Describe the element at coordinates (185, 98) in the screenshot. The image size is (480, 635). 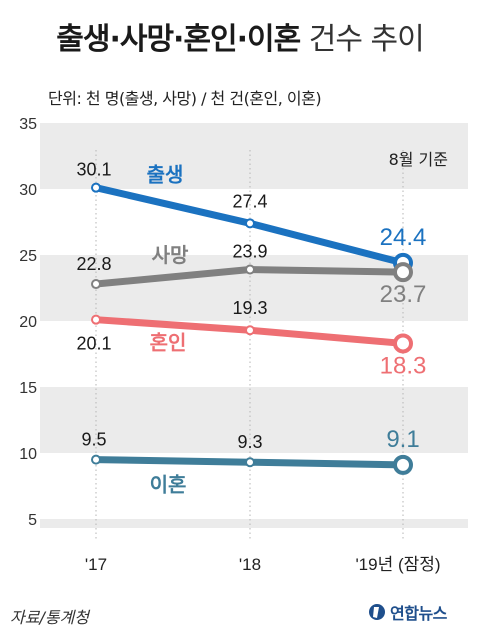
I see `unit-note: 단위: 천 명(출생, 사망) / 천 건(혼인, 이혼)` at that location.